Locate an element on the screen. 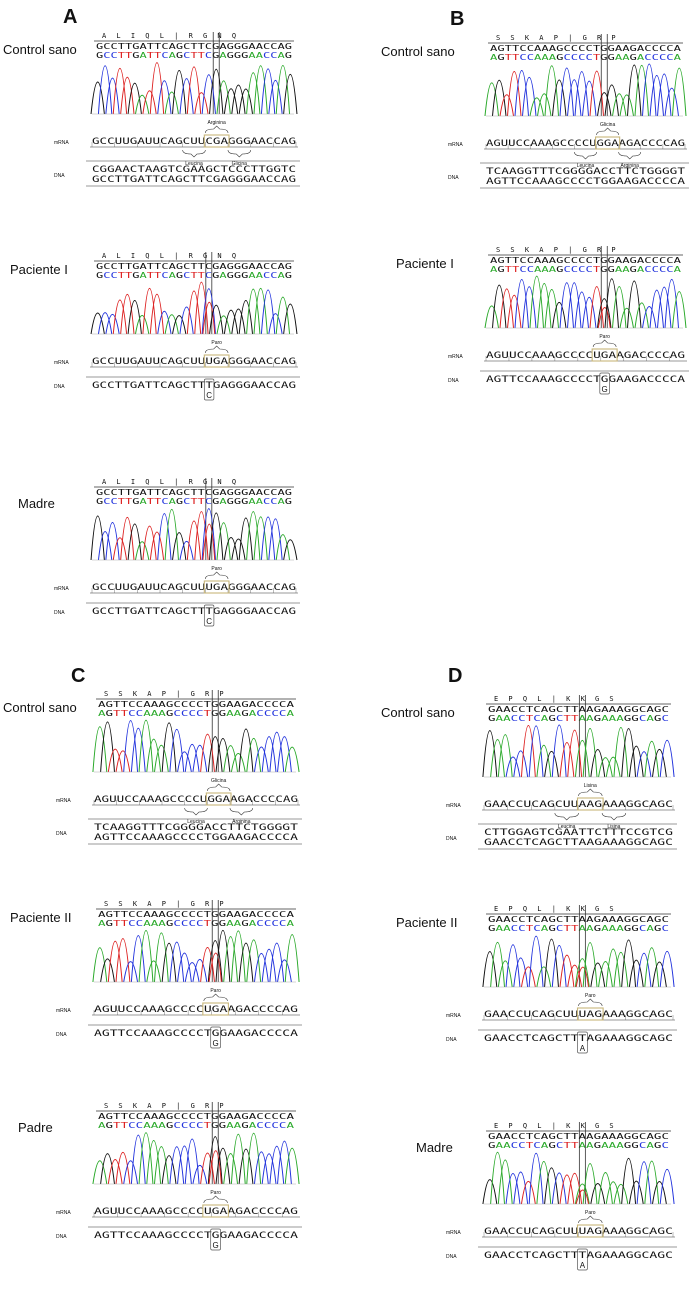  codon-brace-below is located at coordinates (196, 811).